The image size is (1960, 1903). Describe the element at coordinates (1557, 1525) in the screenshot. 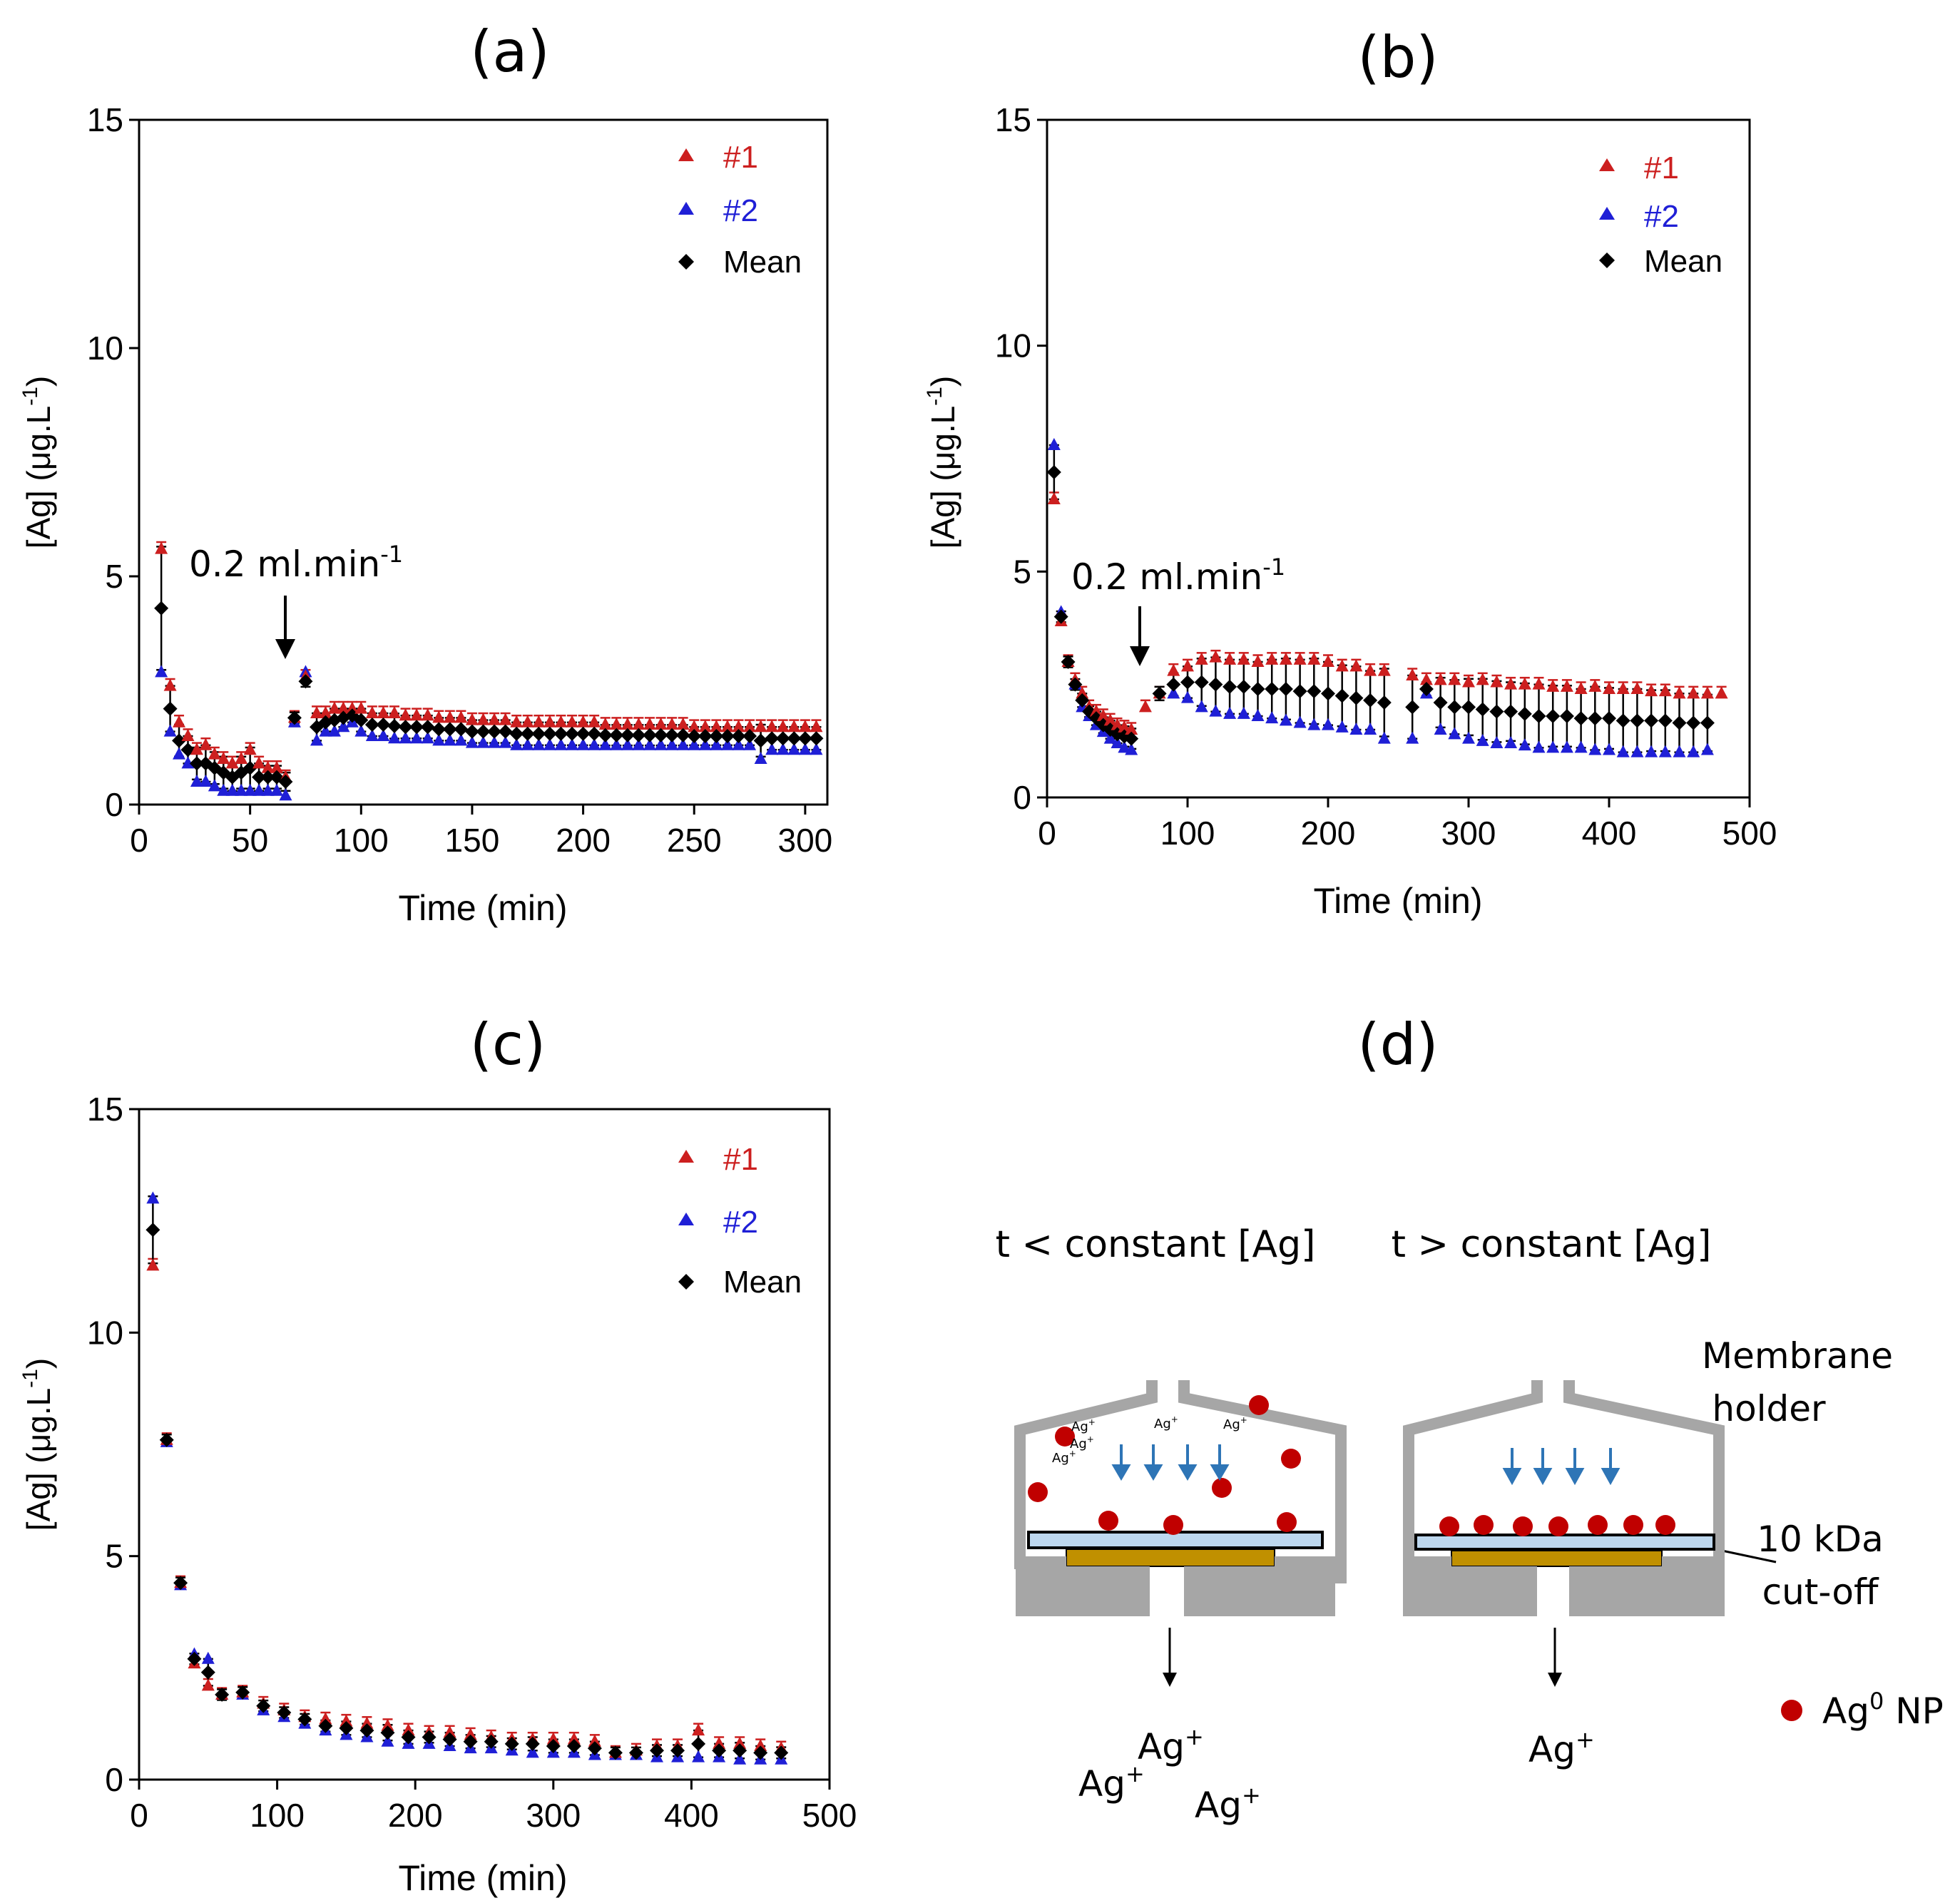

I see `holder-right-nanoparticles` at that location.